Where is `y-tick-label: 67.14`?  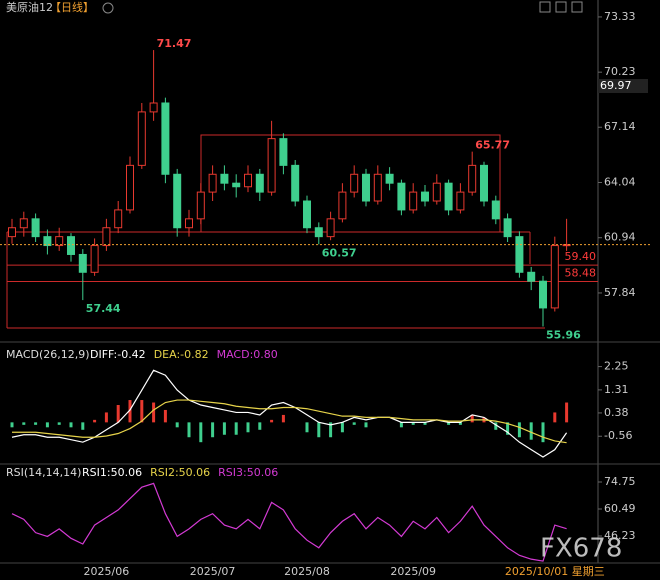
y-tick-label: 67.14 is located at coordinates (620, 126).